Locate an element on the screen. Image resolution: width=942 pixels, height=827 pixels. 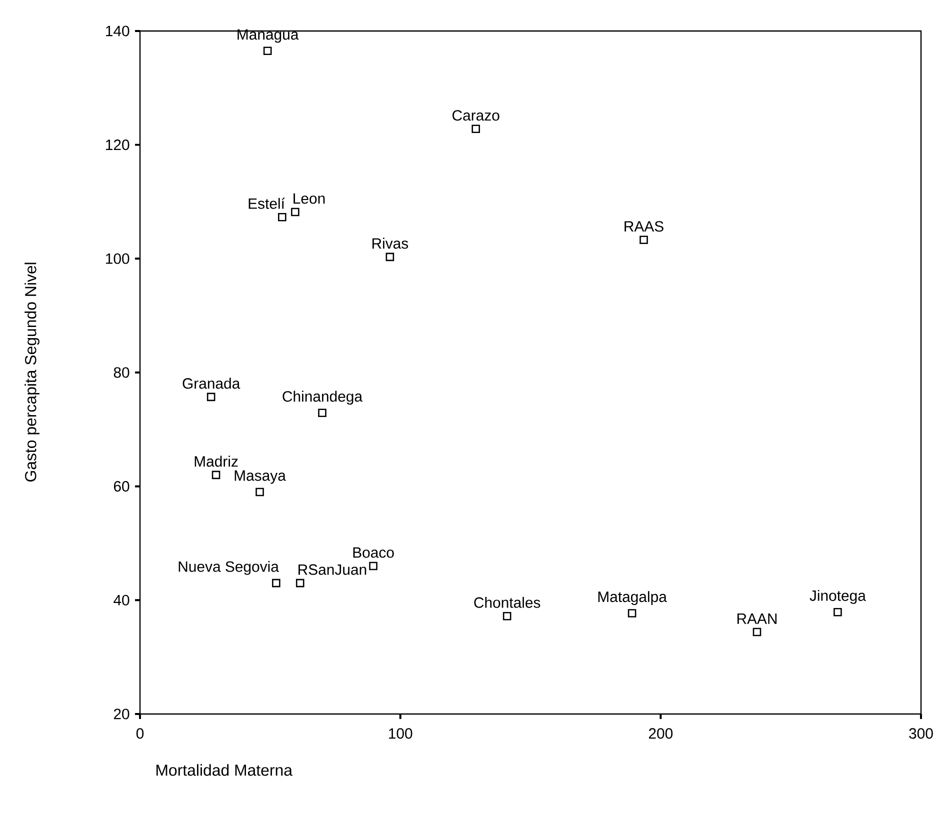
x-tick-label: 200 is located at coordinates (660, 733).